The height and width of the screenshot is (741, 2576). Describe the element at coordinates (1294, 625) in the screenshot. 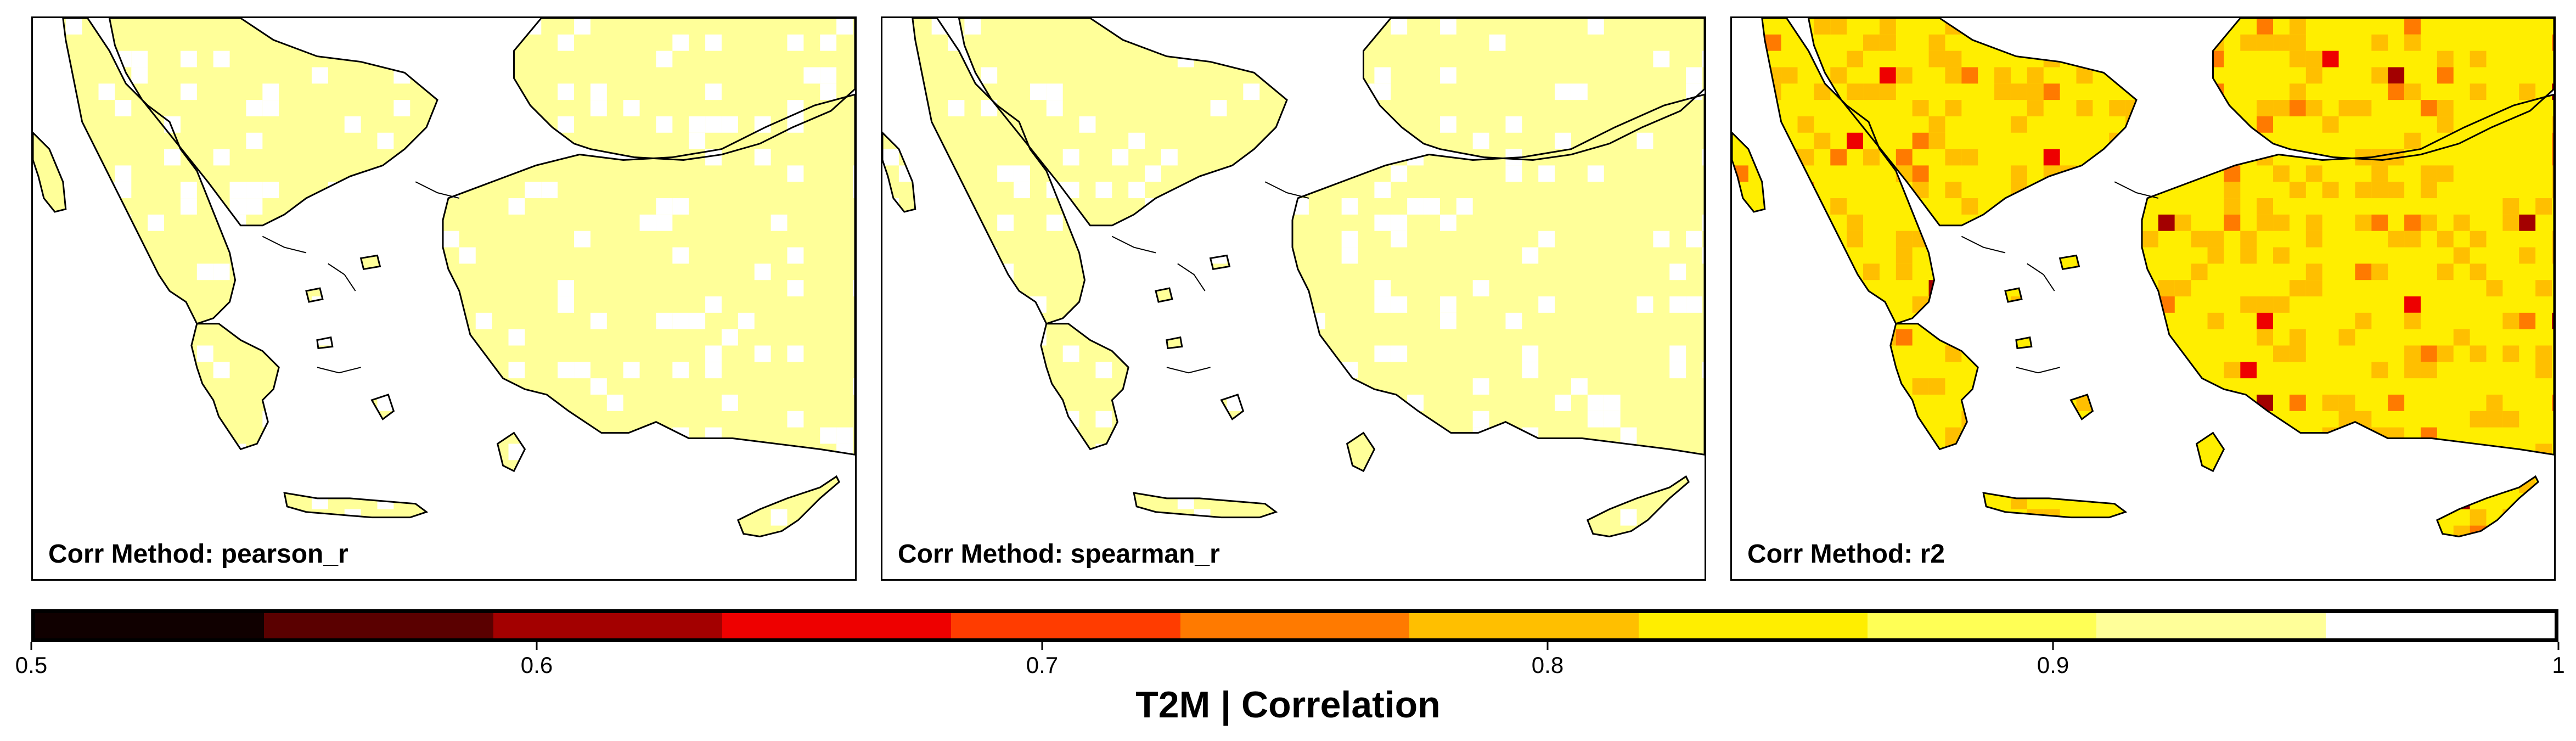

I see `colorbar` at that location.